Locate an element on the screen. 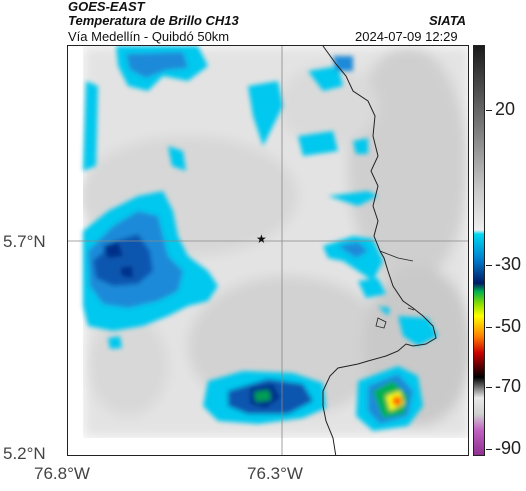 The width and height of the screenshot is (526, 491). location-marker: ★ is located at coordinates (261, 239).